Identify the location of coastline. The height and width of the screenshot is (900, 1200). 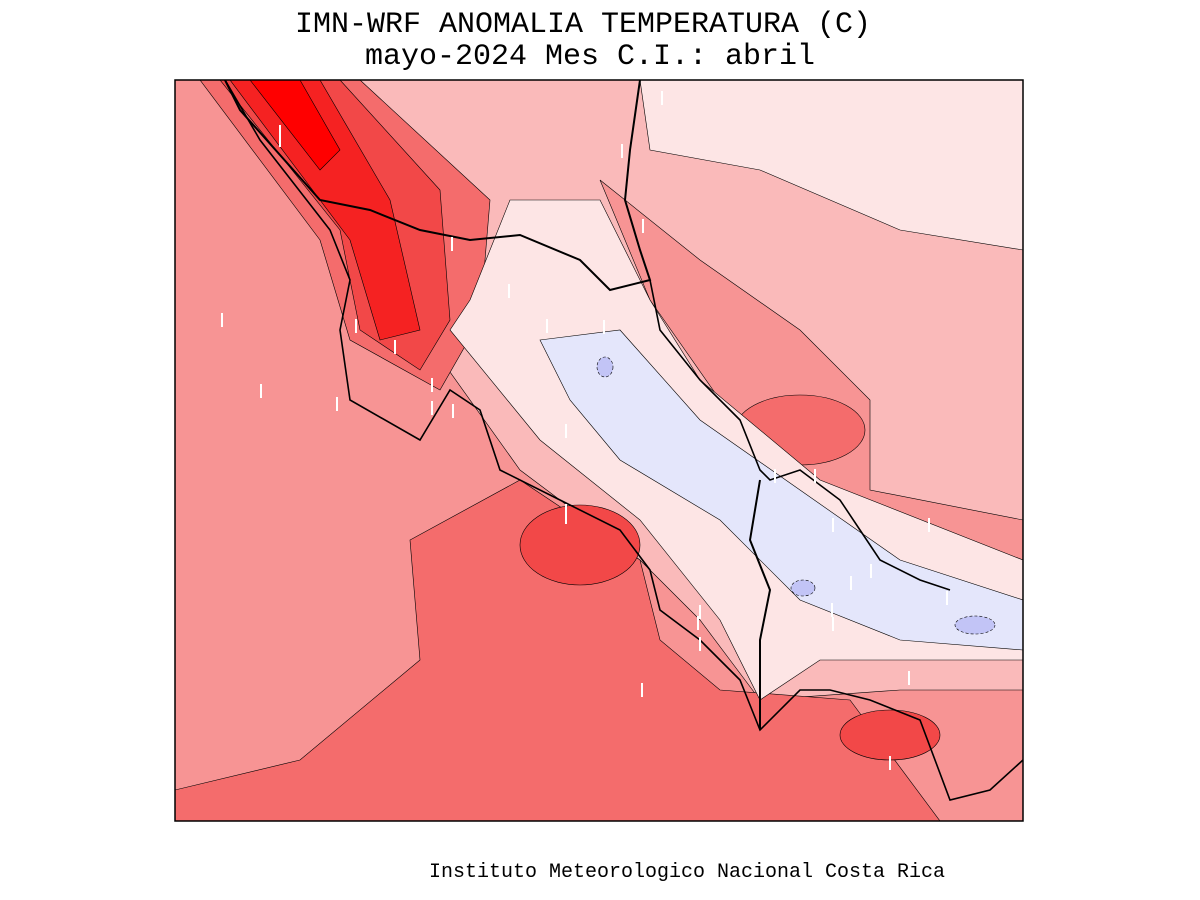
(800, 435).